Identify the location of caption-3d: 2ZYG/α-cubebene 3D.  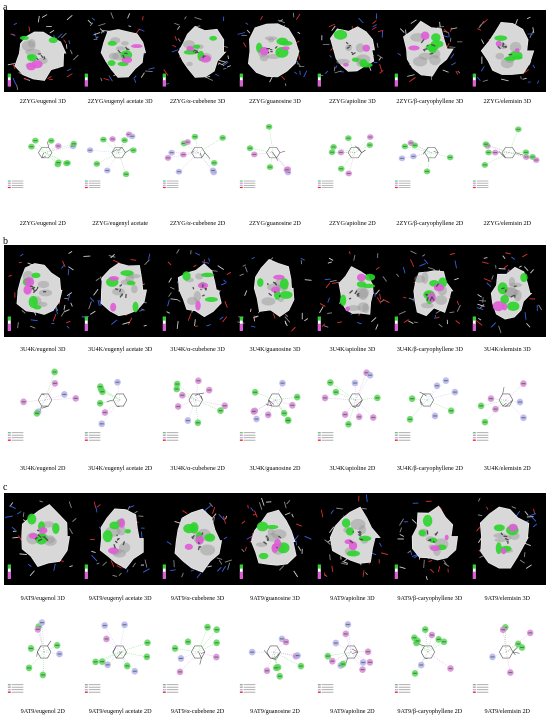
(197, 101).